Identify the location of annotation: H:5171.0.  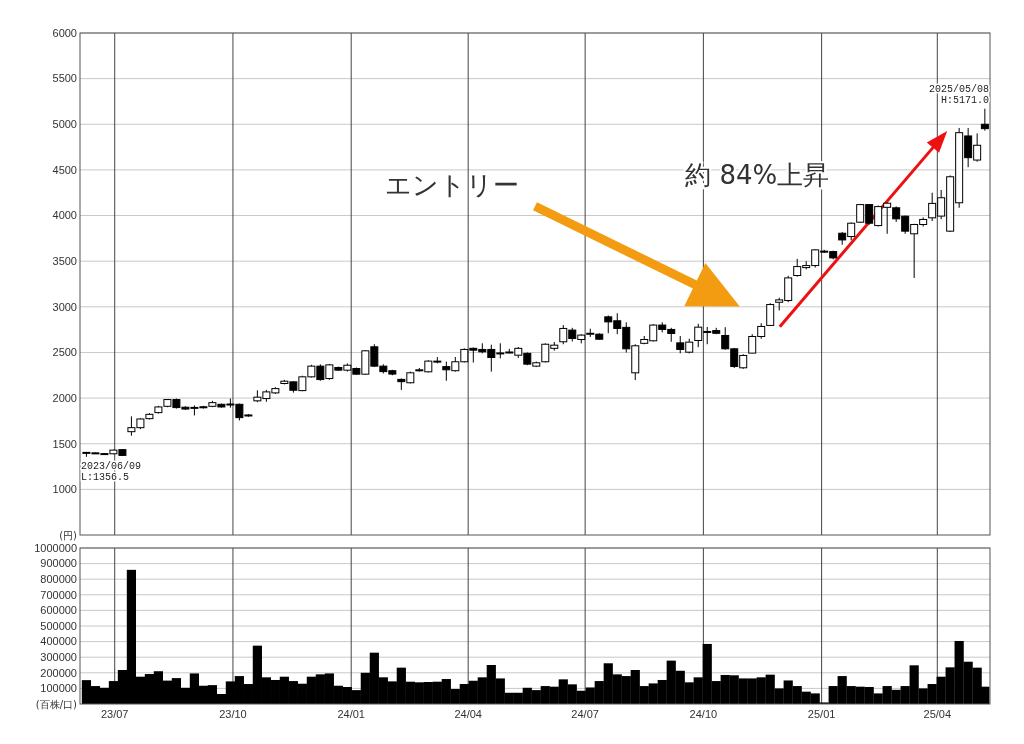
(964, 100).